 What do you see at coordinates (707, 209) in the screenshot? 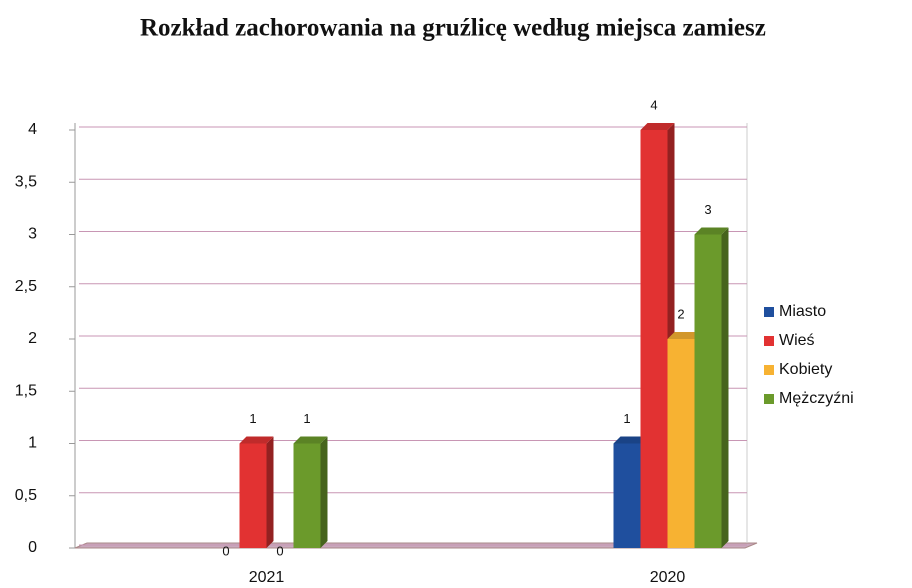
I see `data-label: 3` at bounding box center [707, 209].